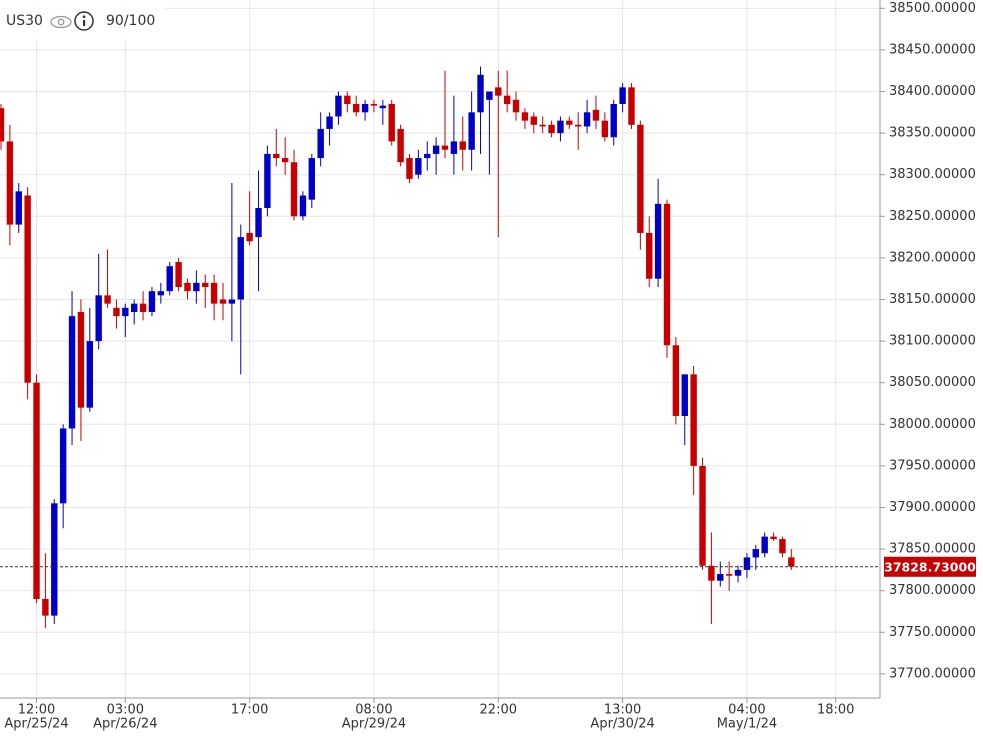  What do you see at coordinates (622, 710) in the screenshot?
I see `x-tick-label: 13:00` at bounding box center [622, 710].